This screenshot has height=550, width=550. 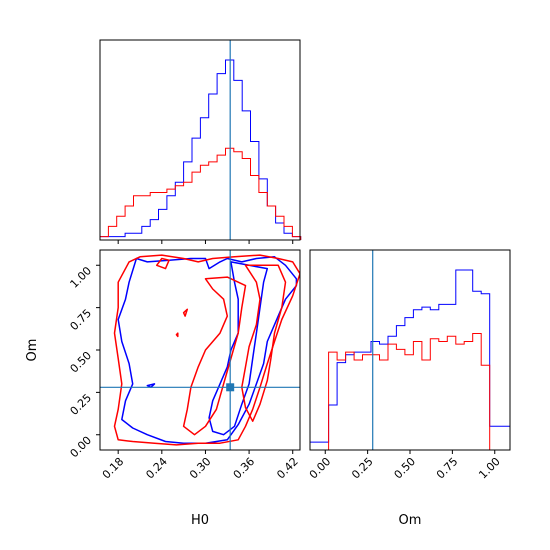 I want to click on om-hist-frame, so click(x=410, y=350).